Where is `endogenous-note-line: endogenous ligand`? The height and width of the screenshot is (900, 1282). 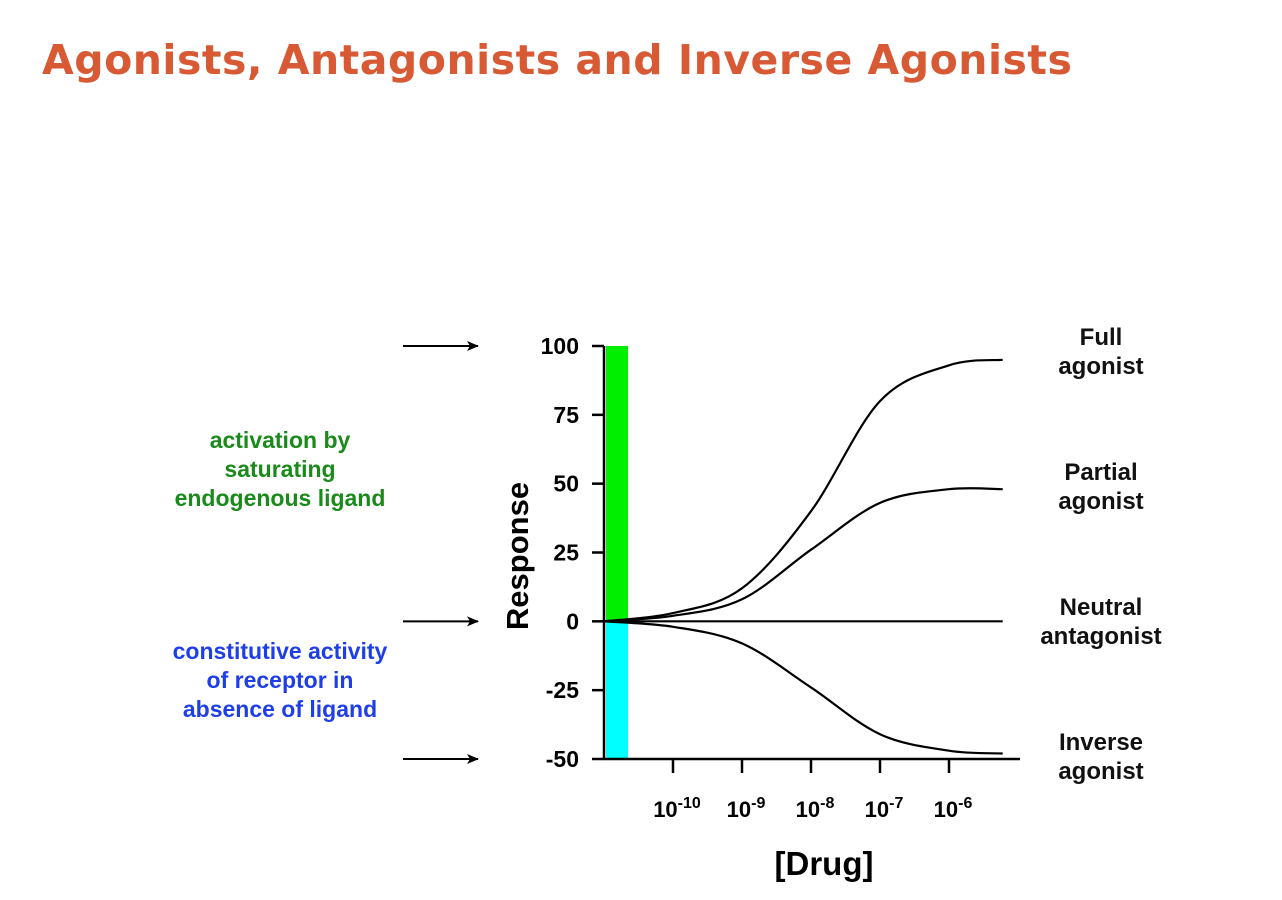 endogenous-note-line: endogenous ligand is located at coordinates (280, 498).